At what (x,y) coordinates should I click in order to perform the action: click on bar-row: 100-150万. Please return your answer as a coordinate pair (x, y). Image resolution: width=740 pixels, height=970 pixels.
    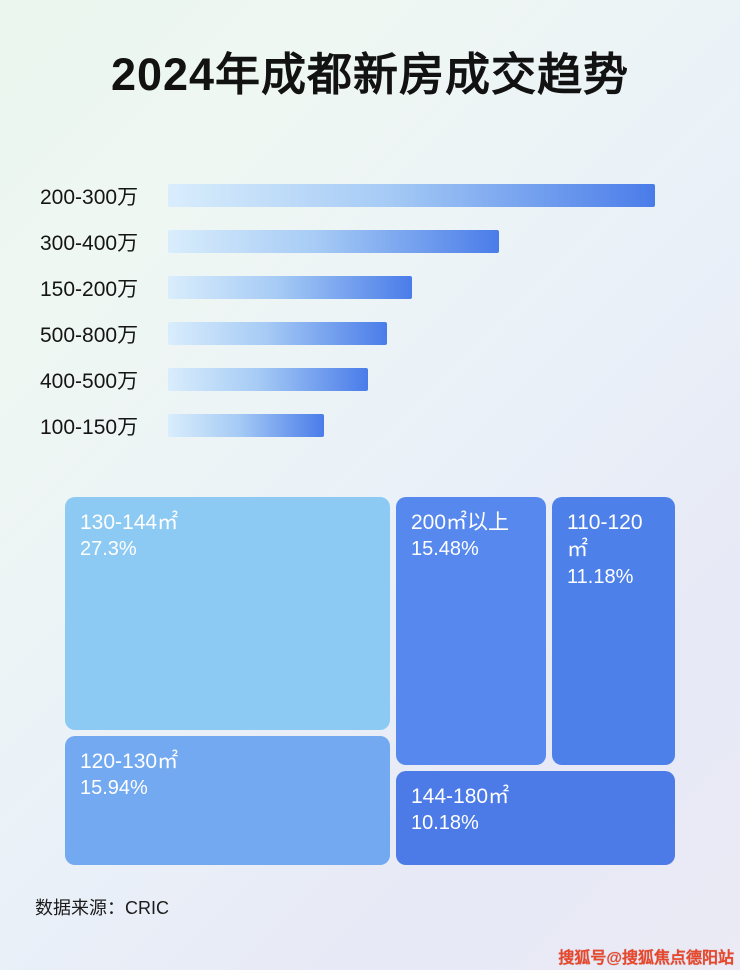
    Looking at the image, I should click on (370, 426).